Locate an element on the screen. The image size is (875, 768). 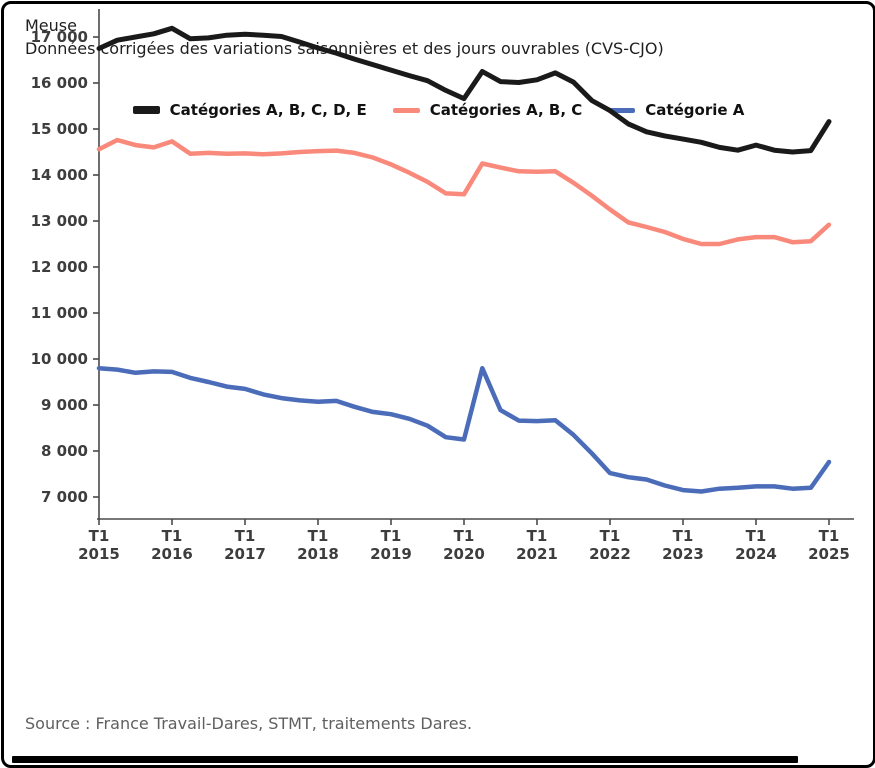
axis-tick-label: 9 000 is located at coordinates (64, 405).